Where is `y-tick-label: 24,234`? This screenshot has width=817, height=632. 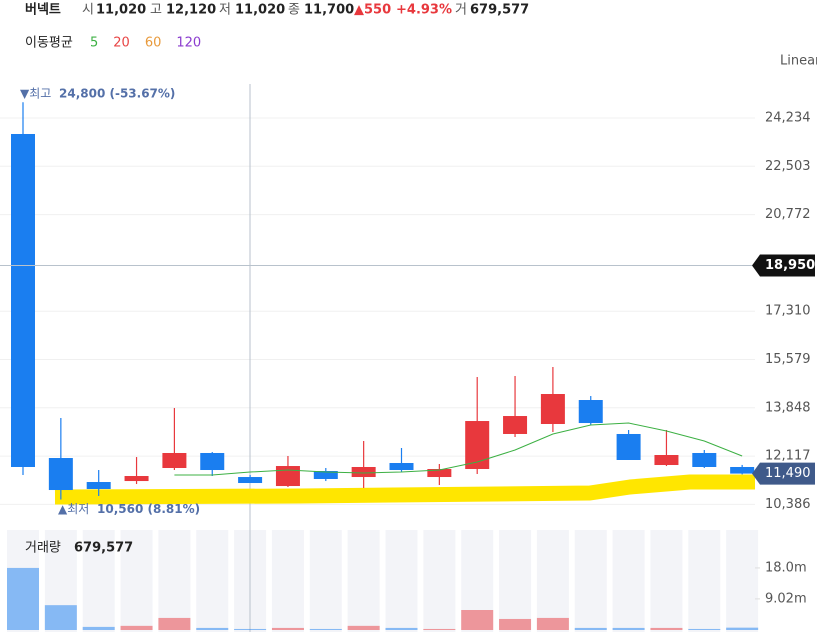
y-tick-label: 24,234 is located at coordinates (788, 118).